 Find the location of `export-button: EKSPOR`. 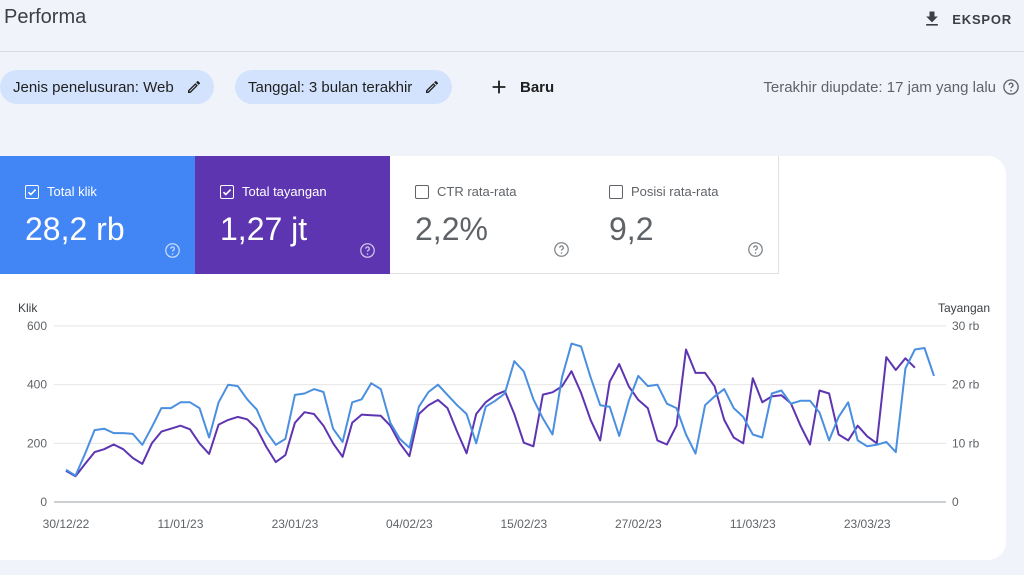

export-button: EKSPOR is located at coordinates (967, 19).